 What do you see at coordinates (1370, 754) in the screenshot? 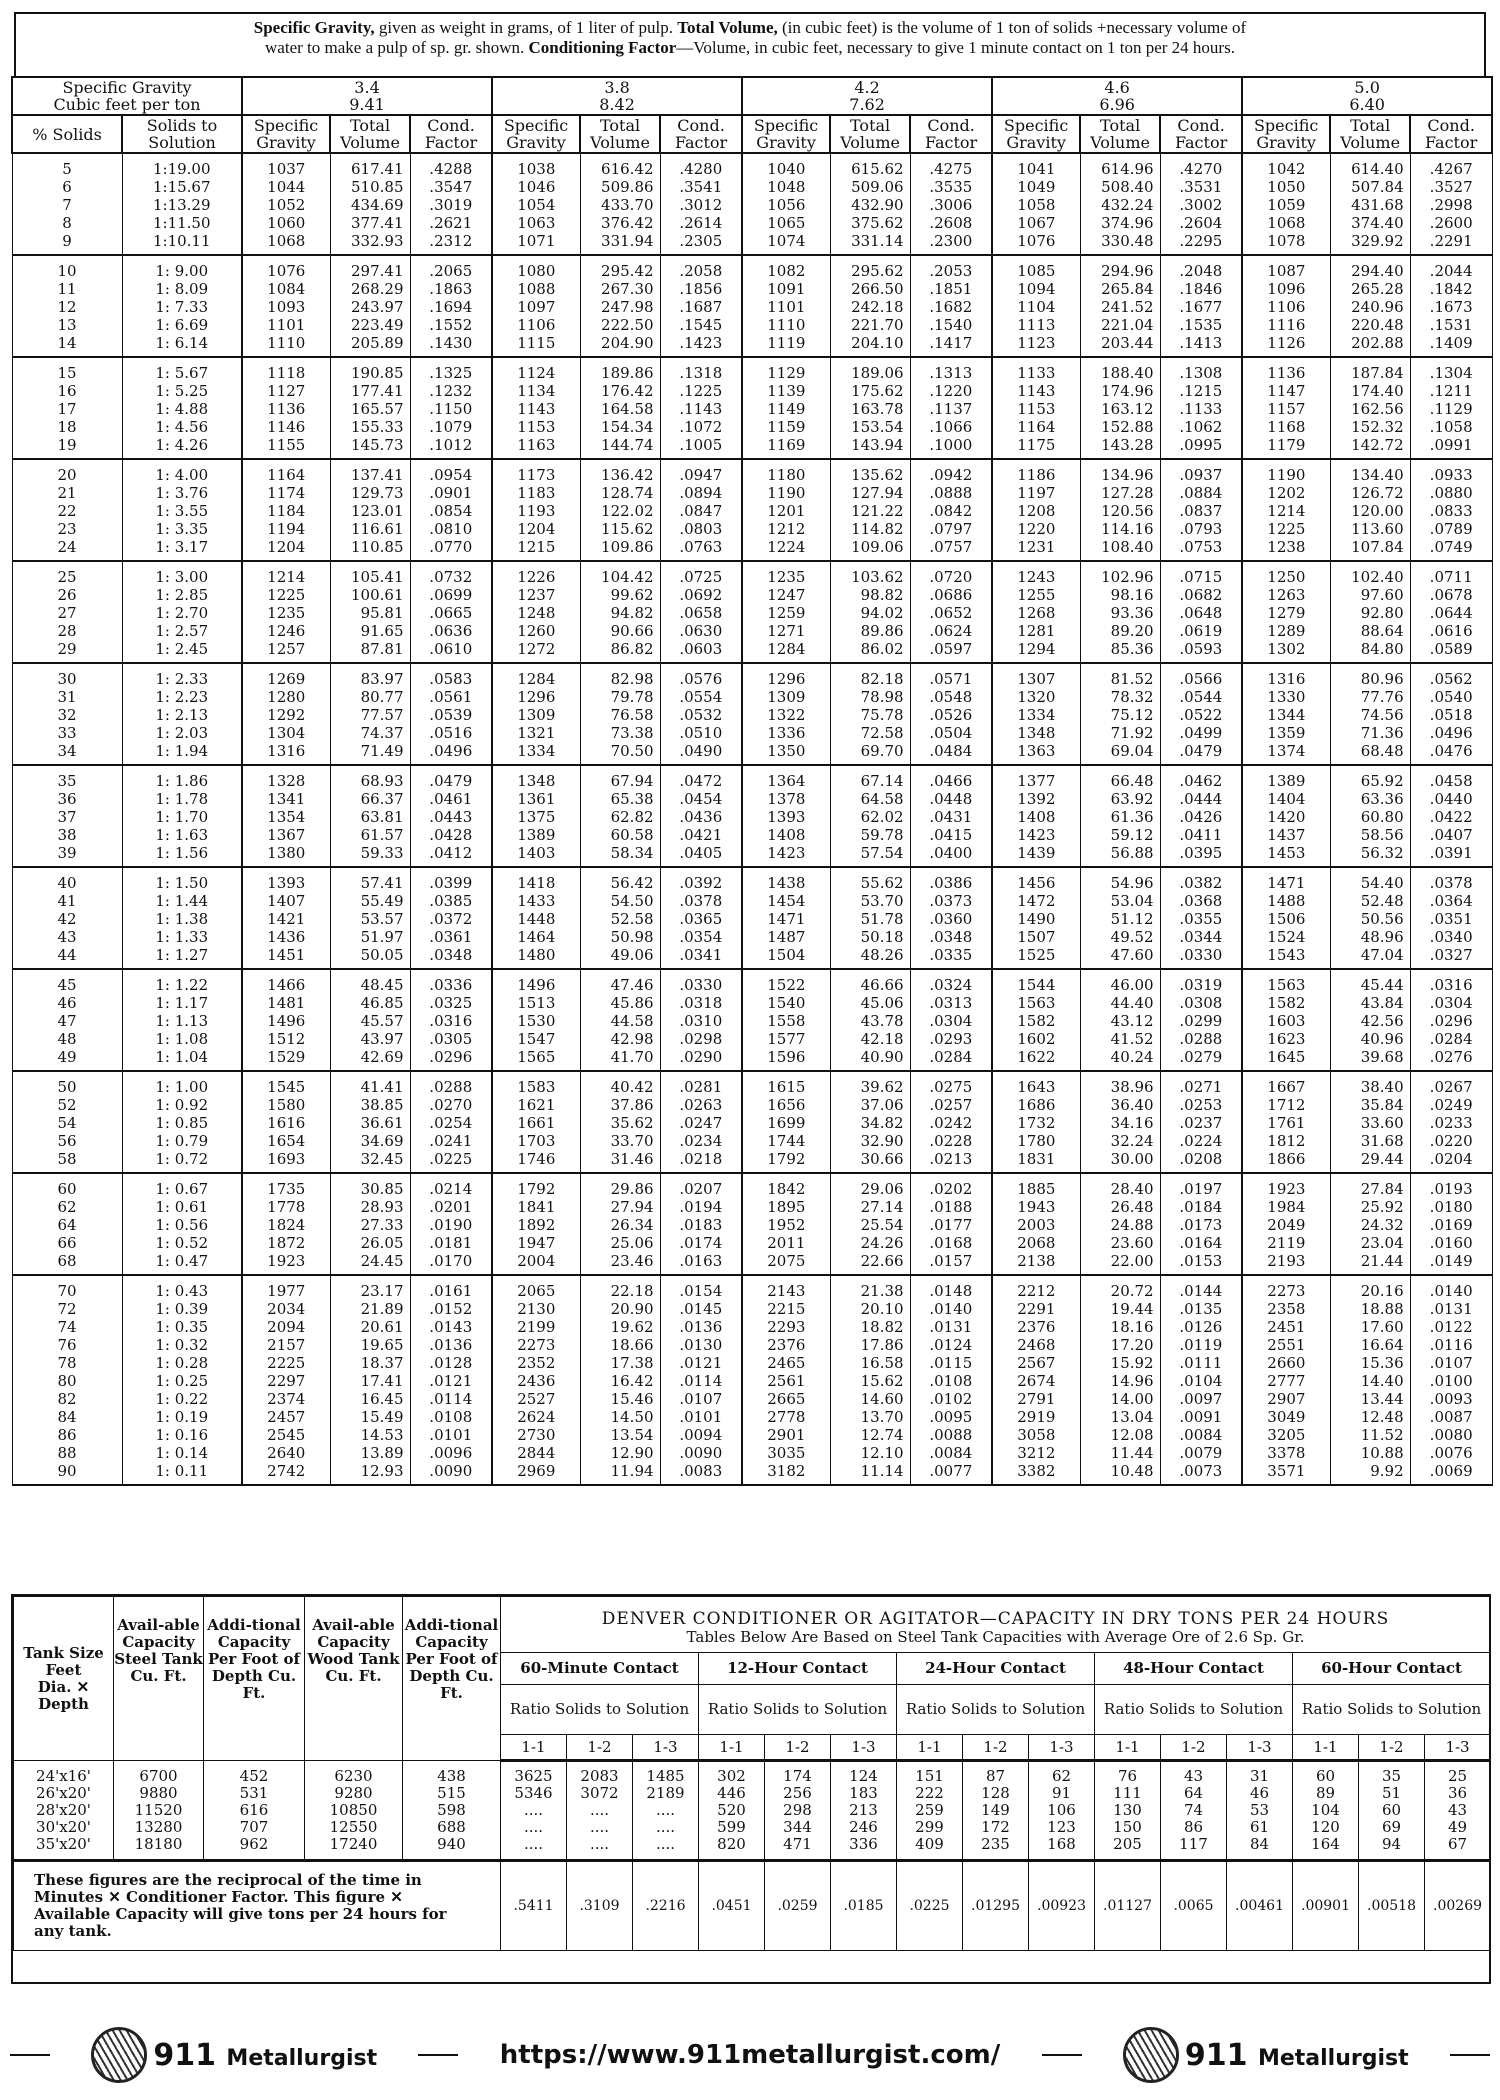
I see `total-volume: 68.48` at bounding box center [1370, 754].